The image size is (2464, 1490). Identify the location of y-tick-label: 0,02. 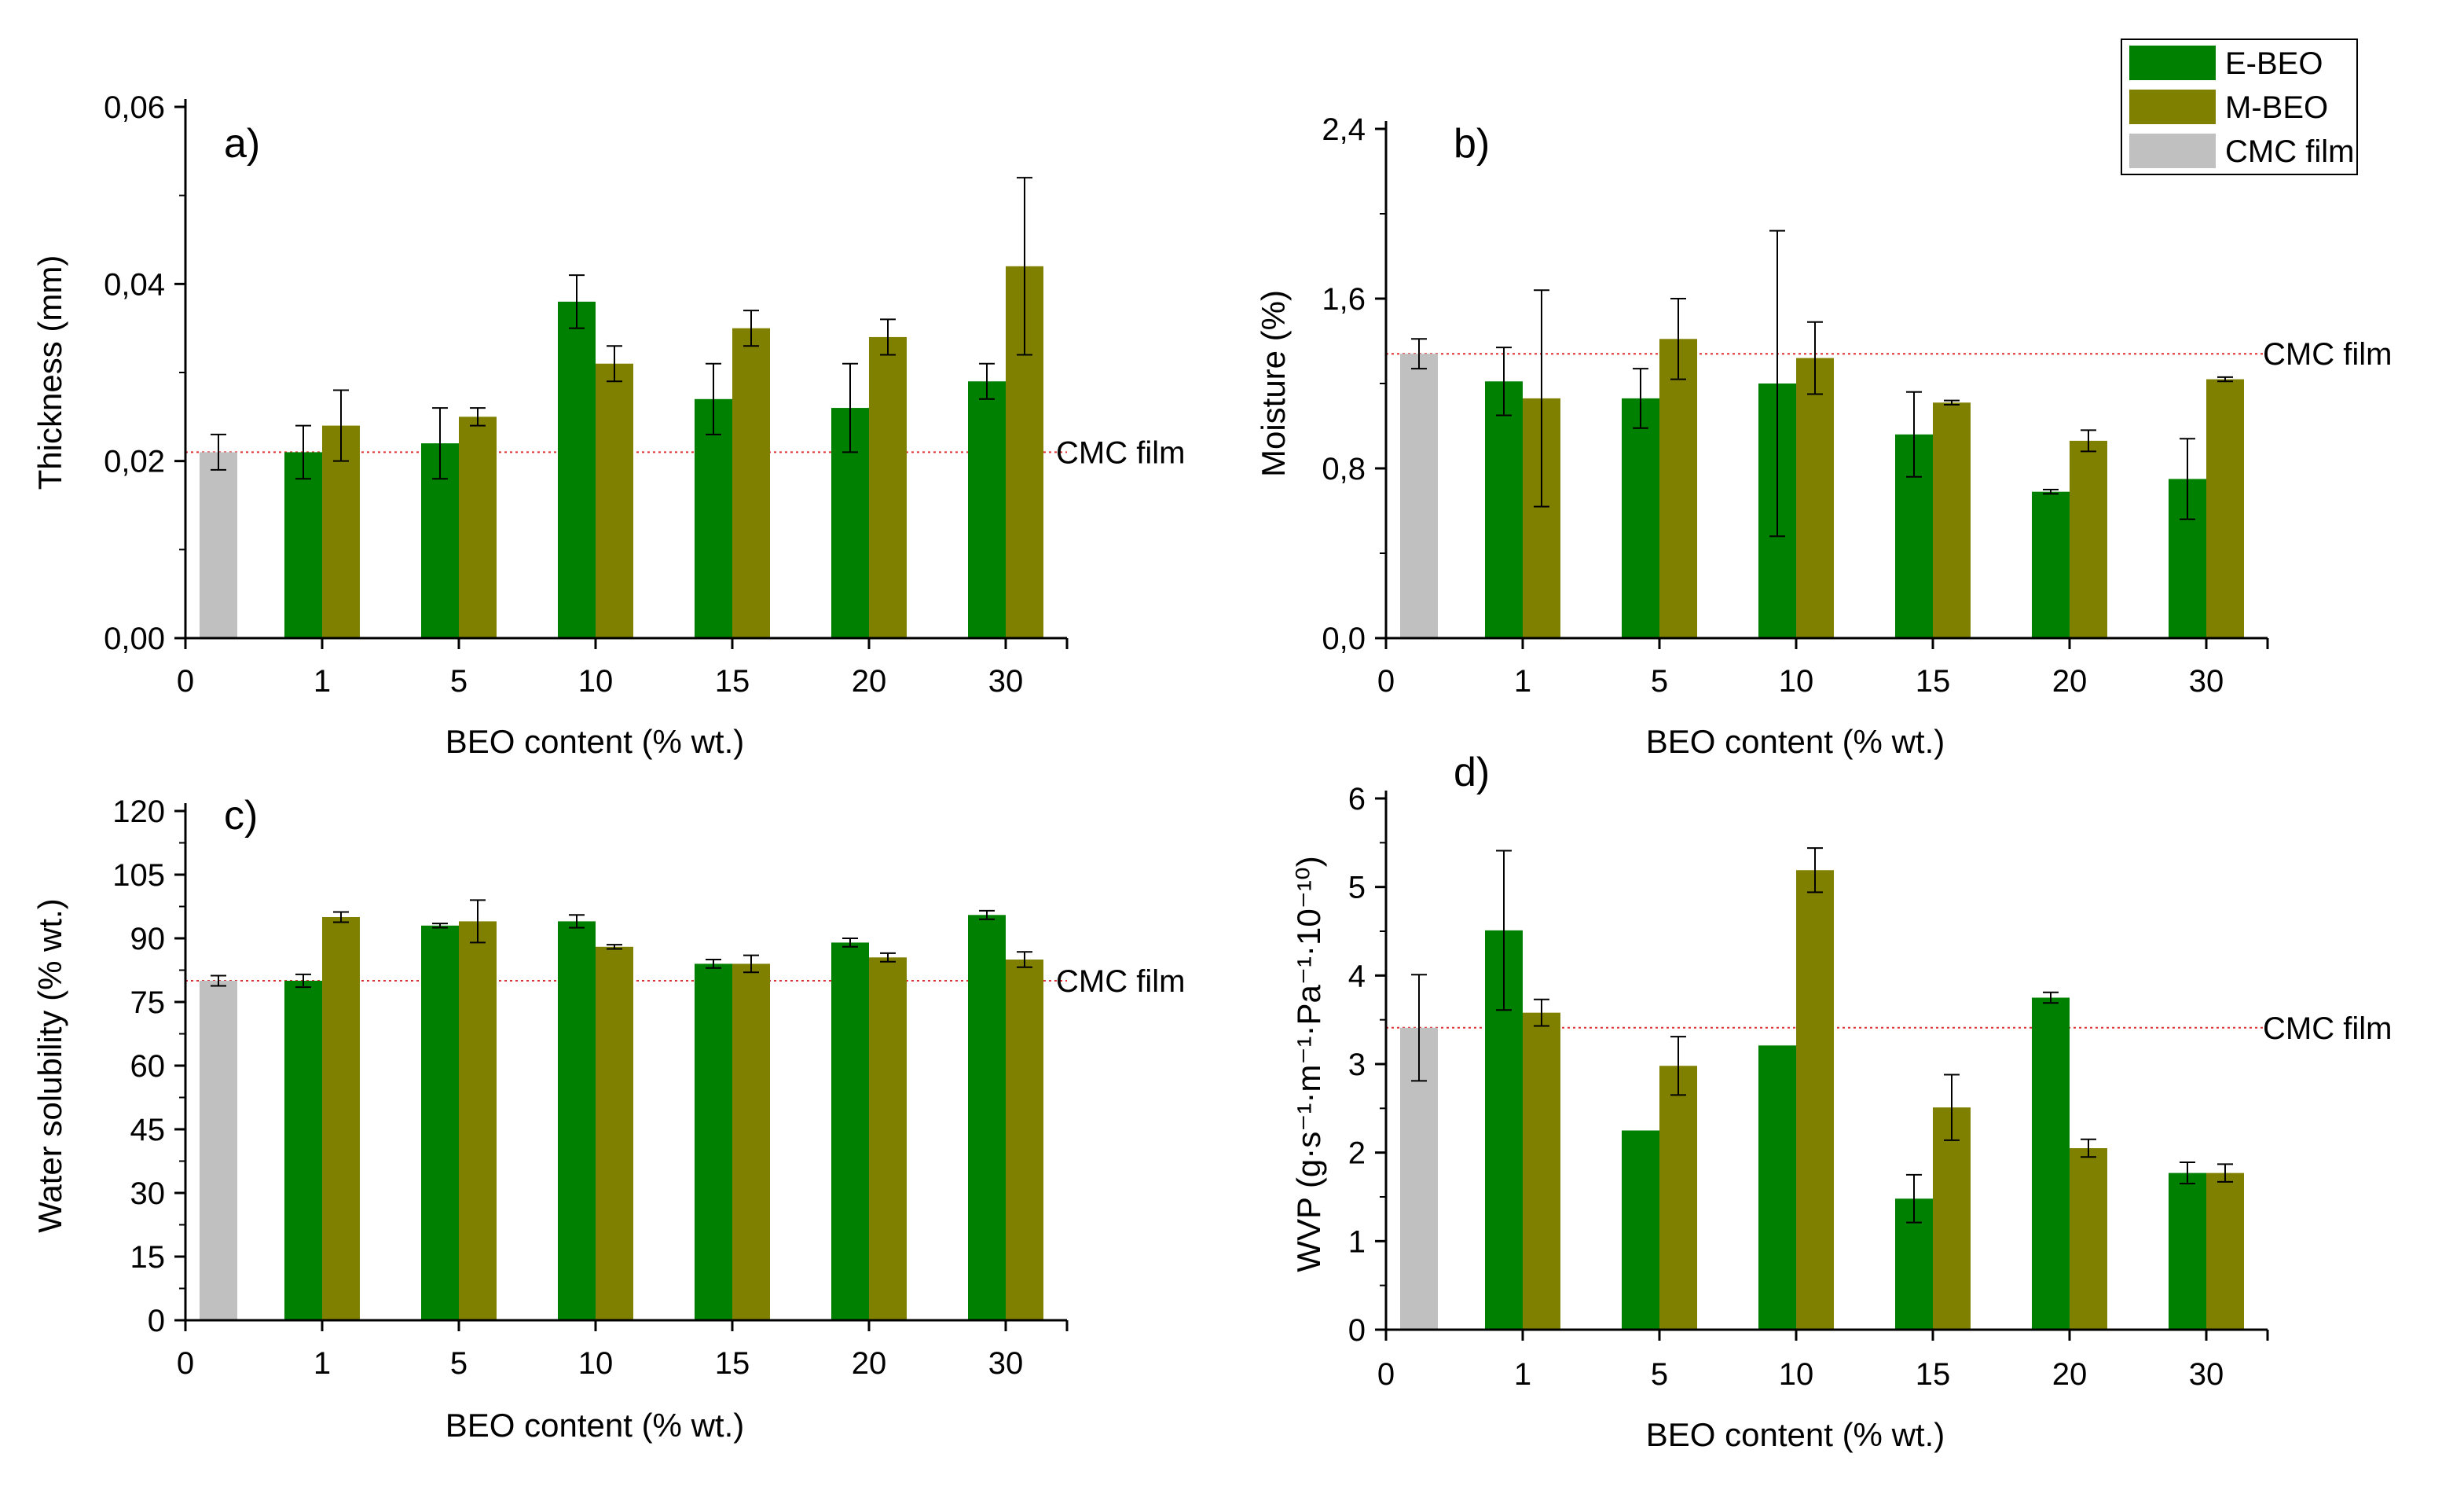
(134, 462).